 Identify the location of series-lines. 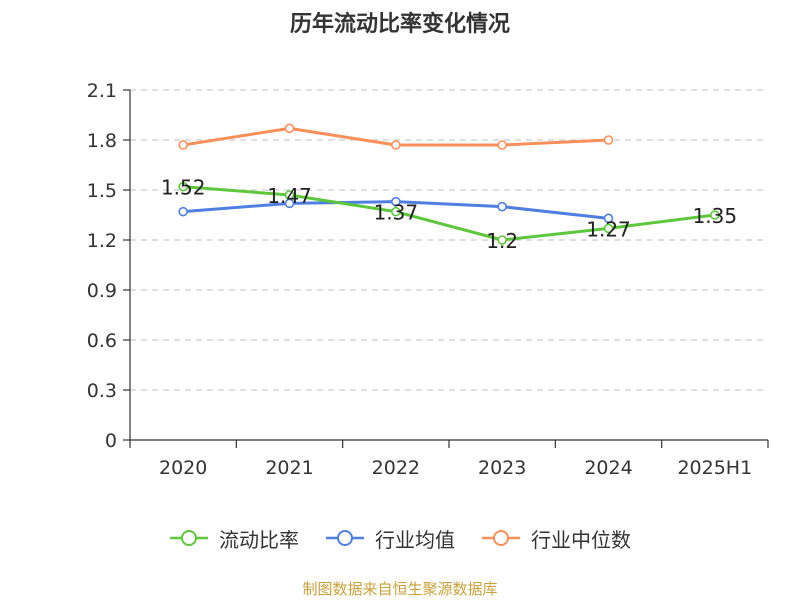
(449, 184).